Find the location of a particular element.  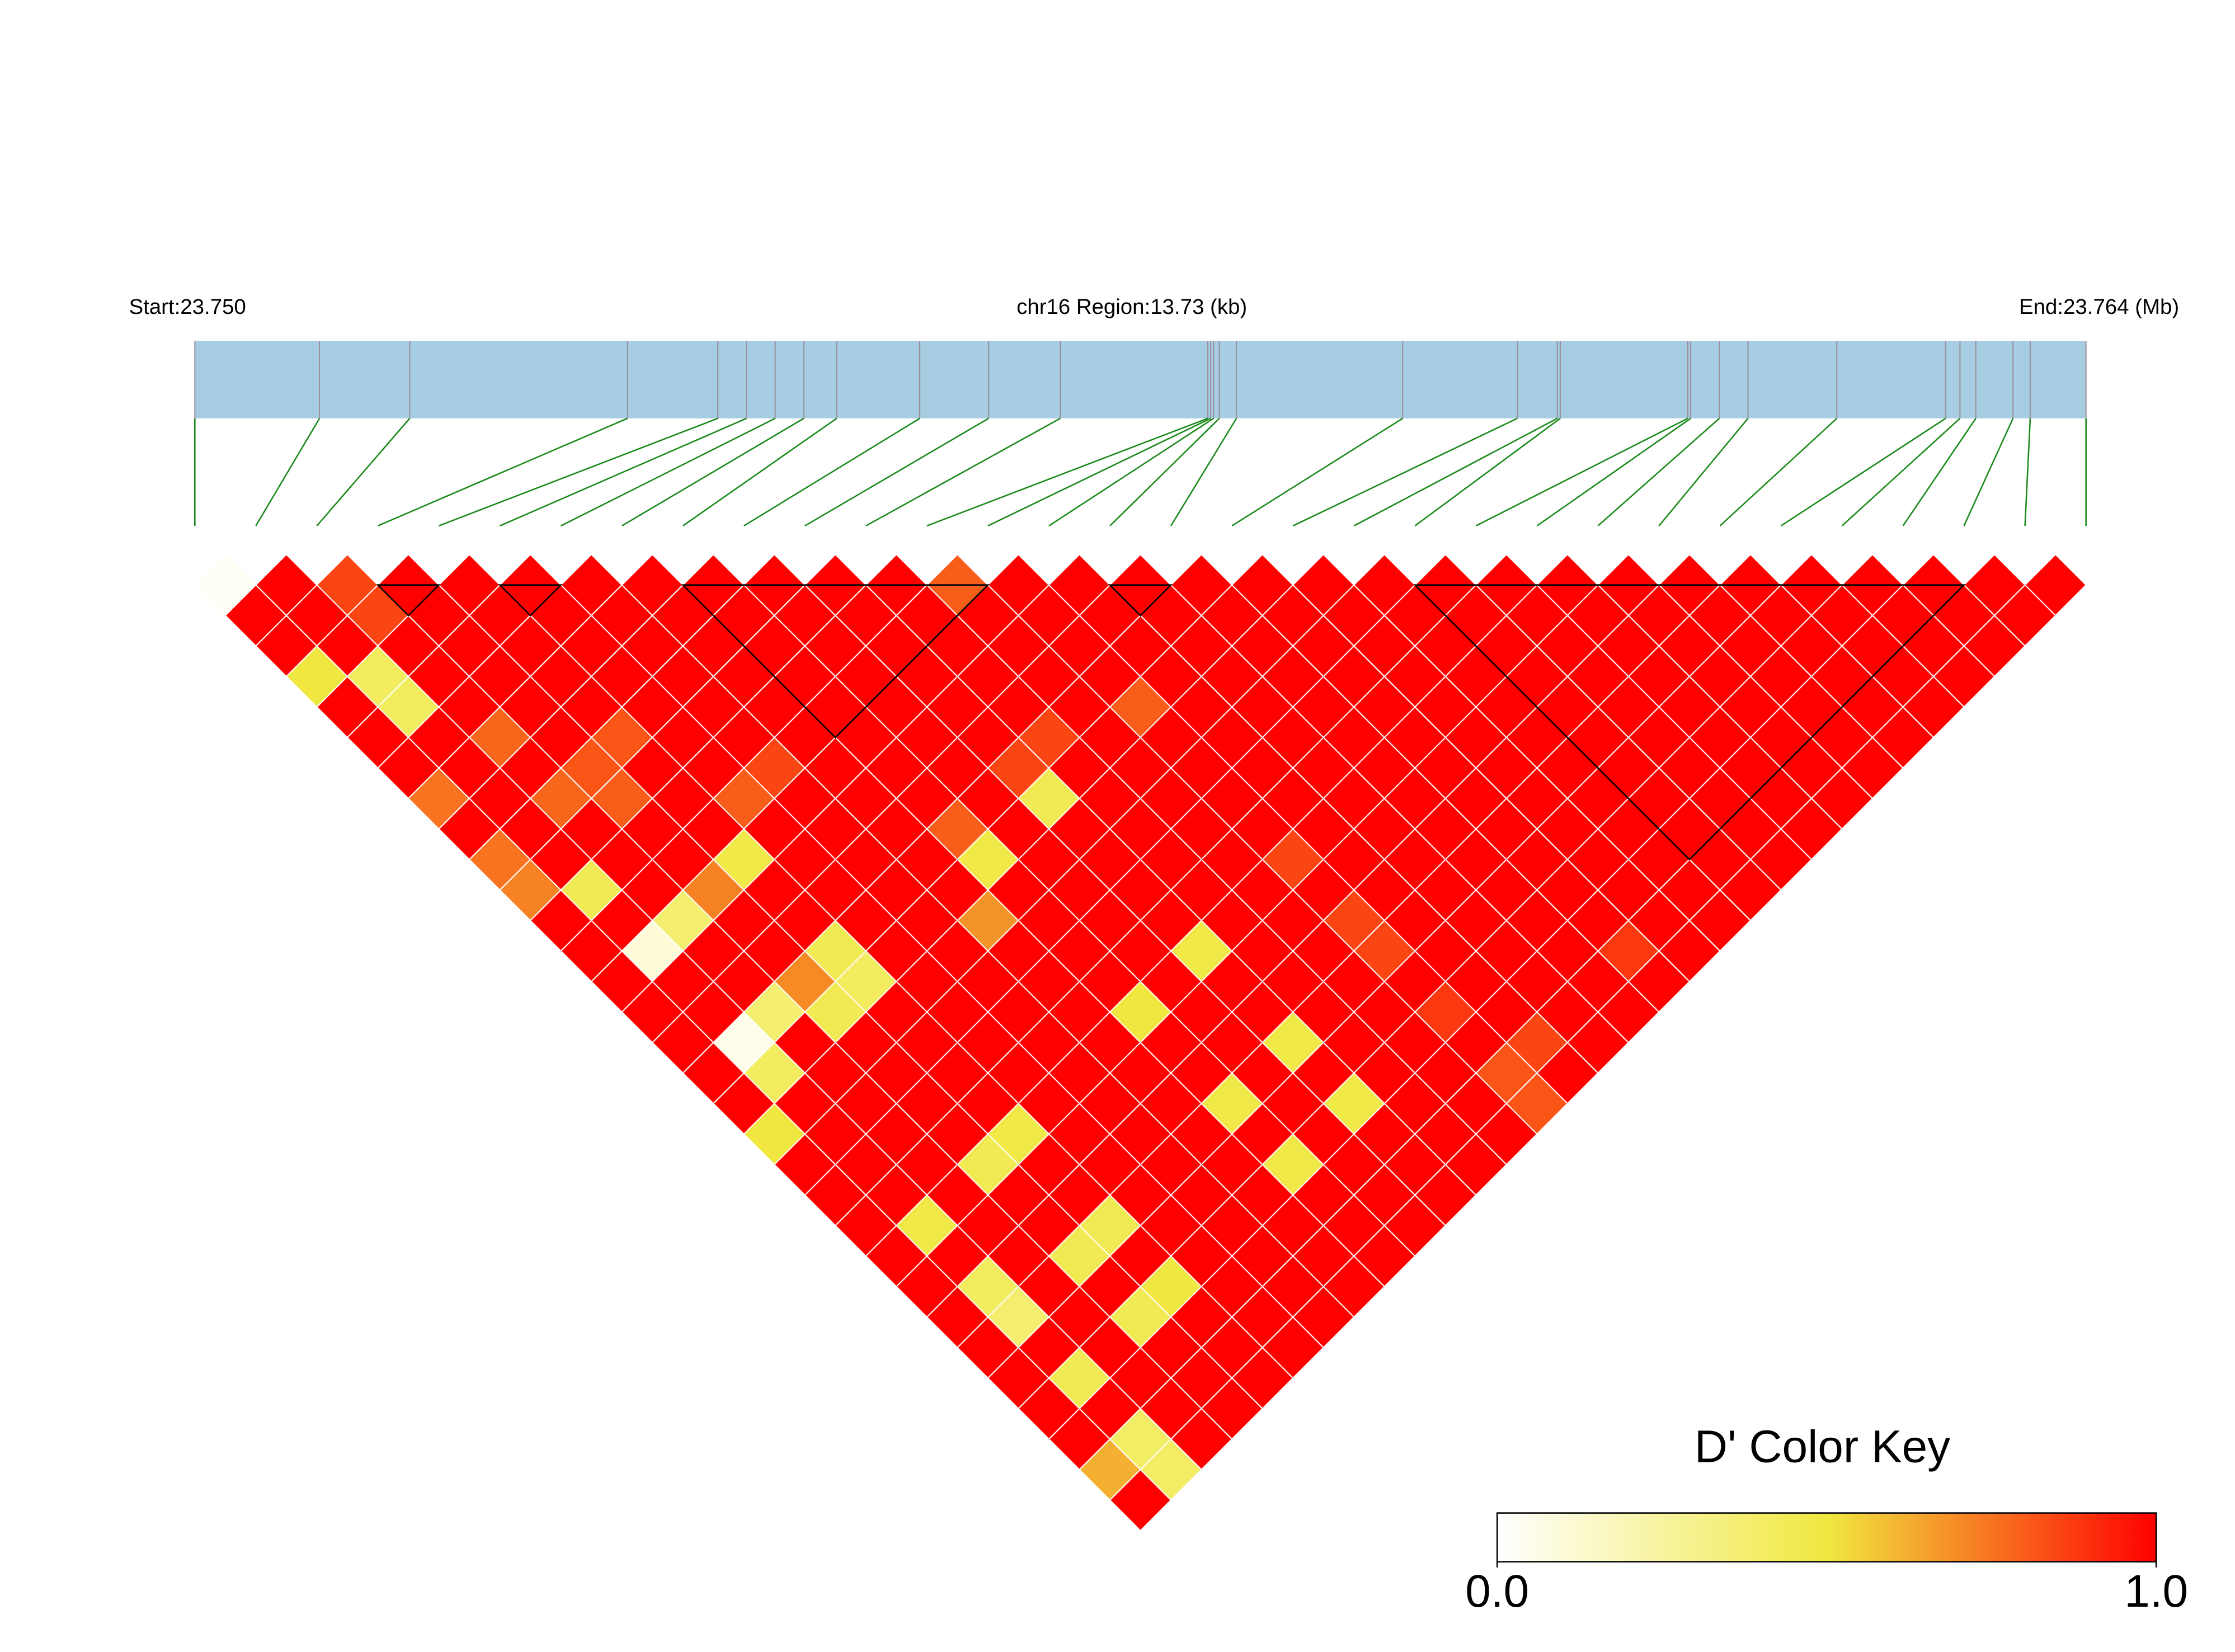

key-tick-label: 0.0 is located at coordinates (1497, 1592).